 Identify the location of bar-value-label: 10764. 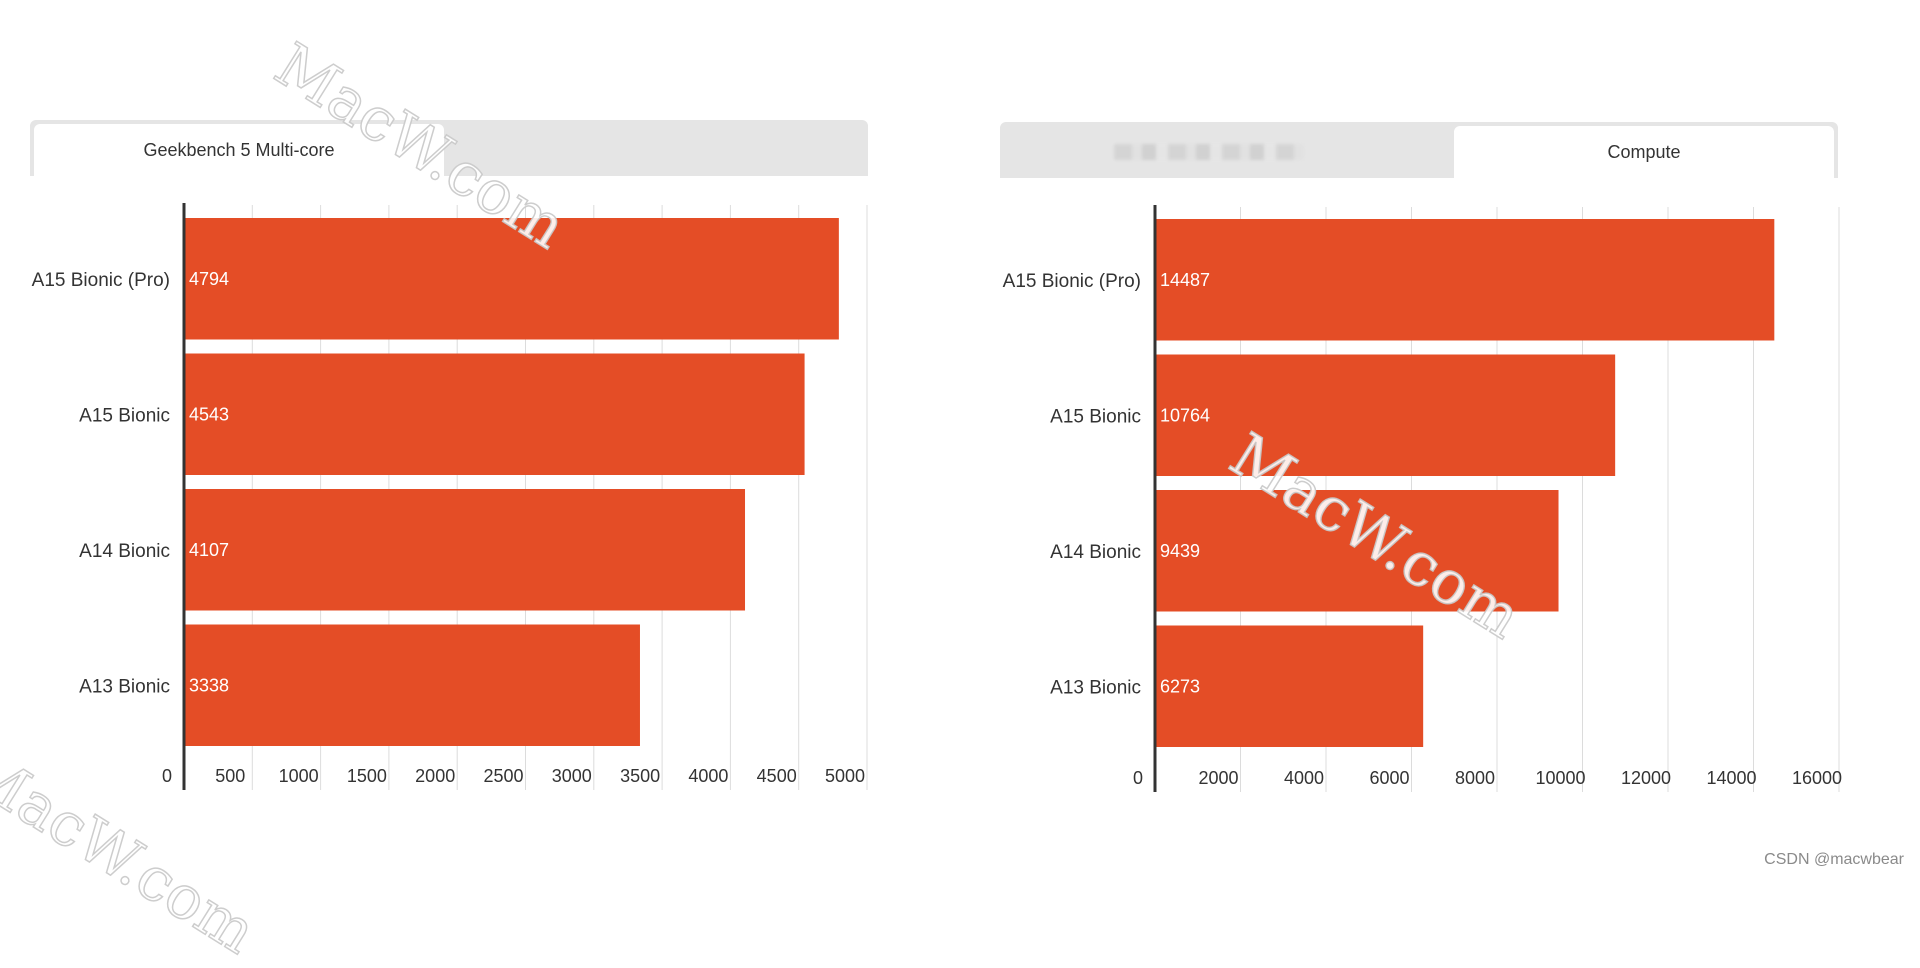
(1185, 415).